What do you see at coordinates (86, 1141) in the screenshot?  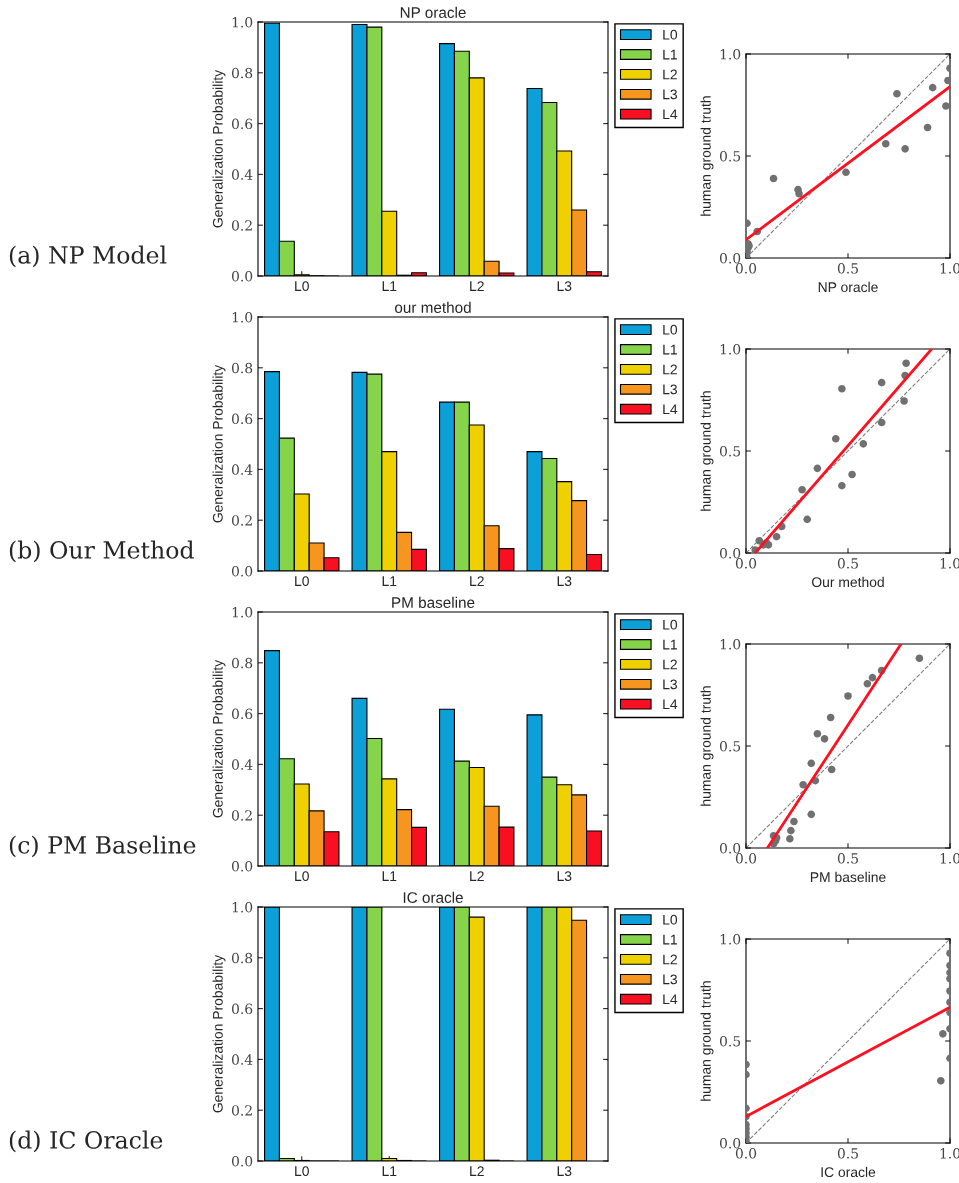 I see `text: (d) IC Oracle` at bounding box center [86, 1141].